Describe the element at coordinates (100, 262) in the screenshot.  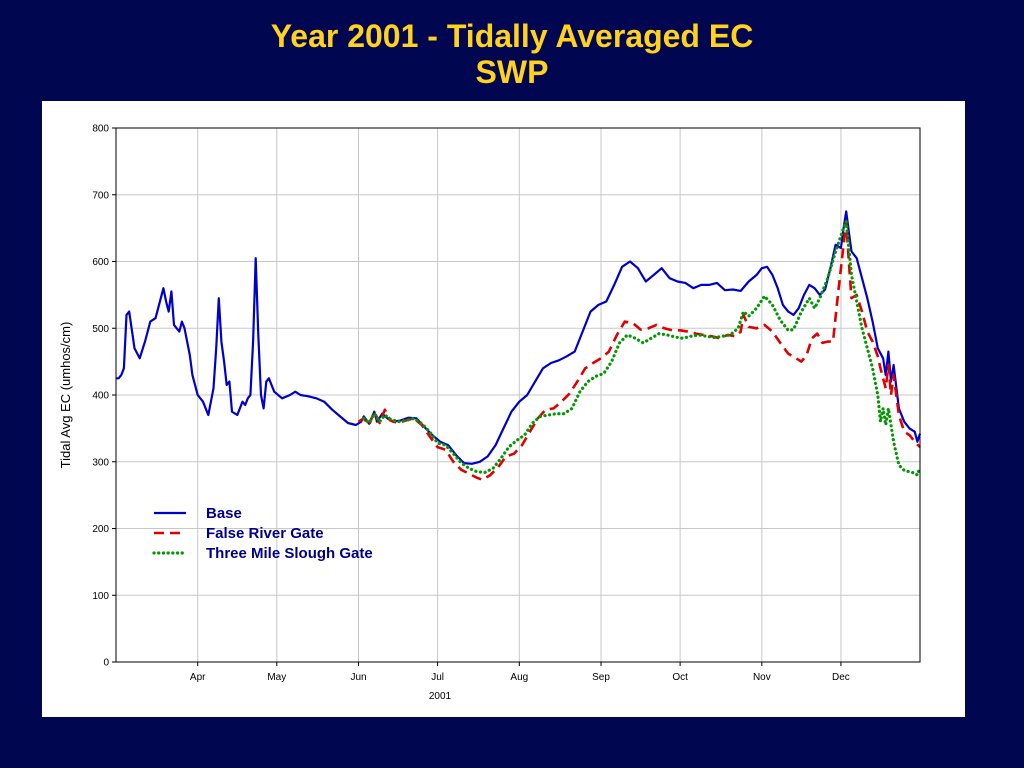
I see `y-tick-label: 600` at that location.